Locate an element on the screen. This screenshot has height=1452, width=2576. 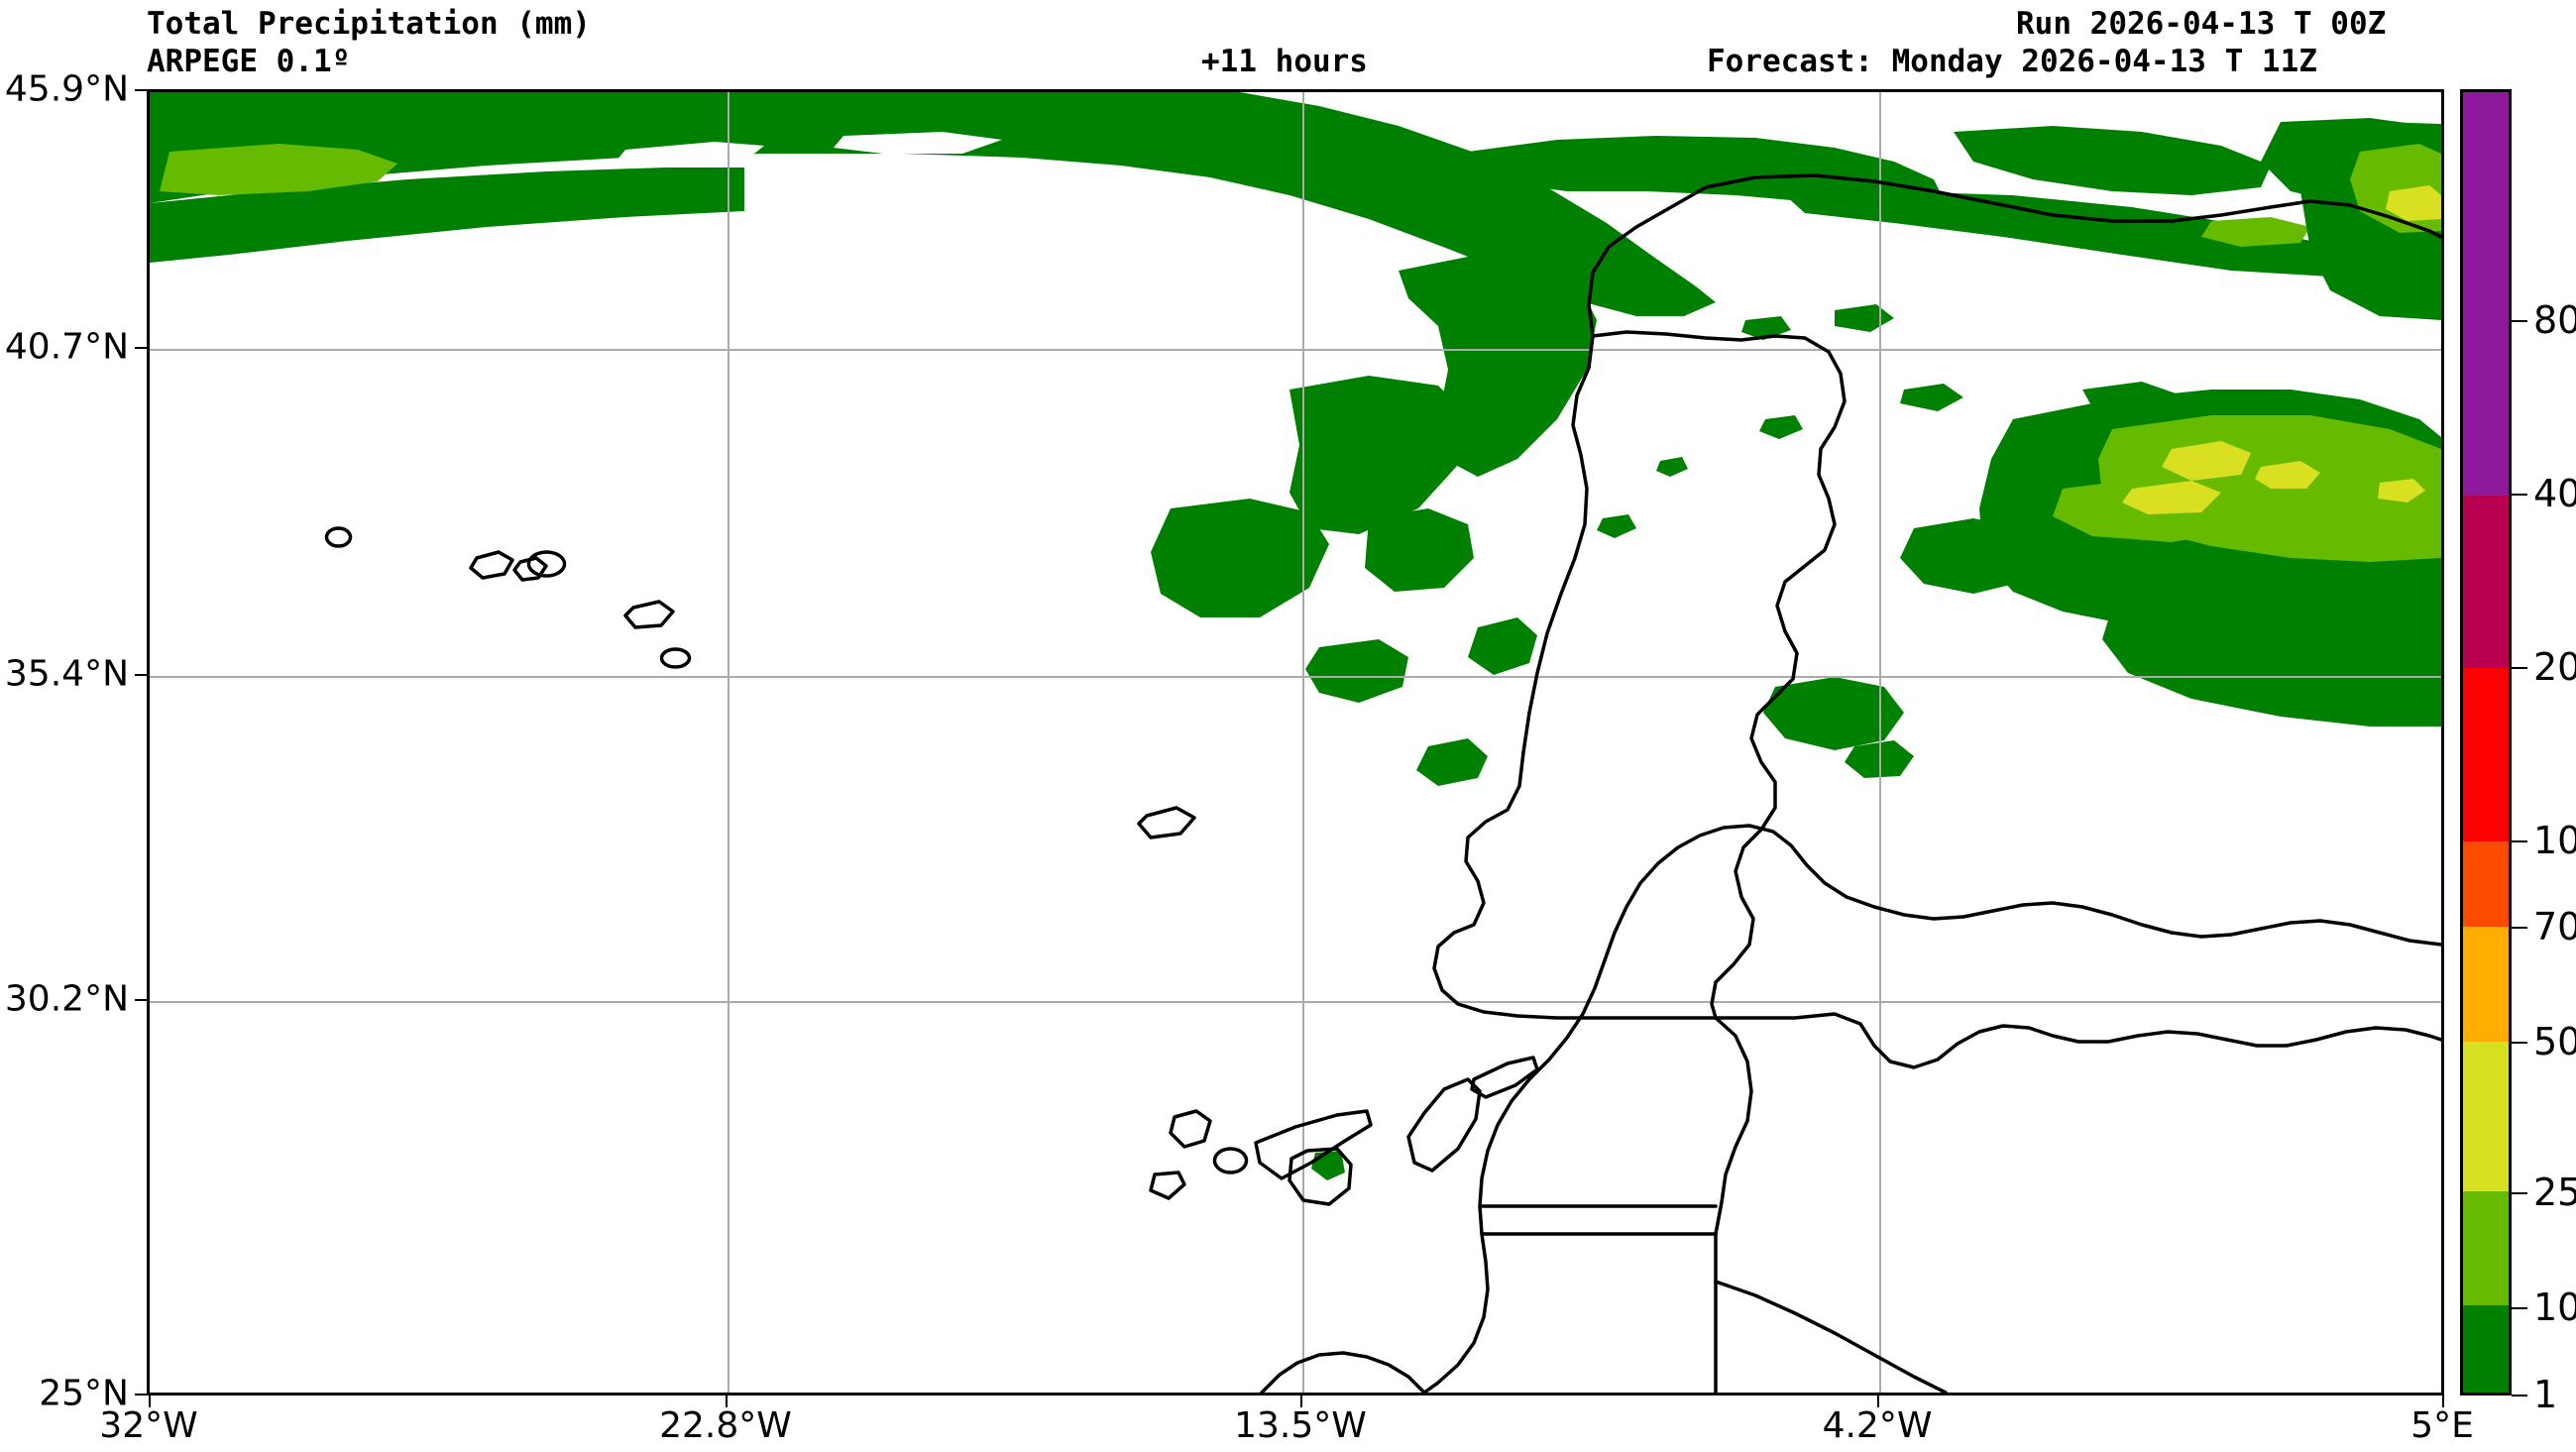
precip-core-atlantic is located at coordinates (278, 169).